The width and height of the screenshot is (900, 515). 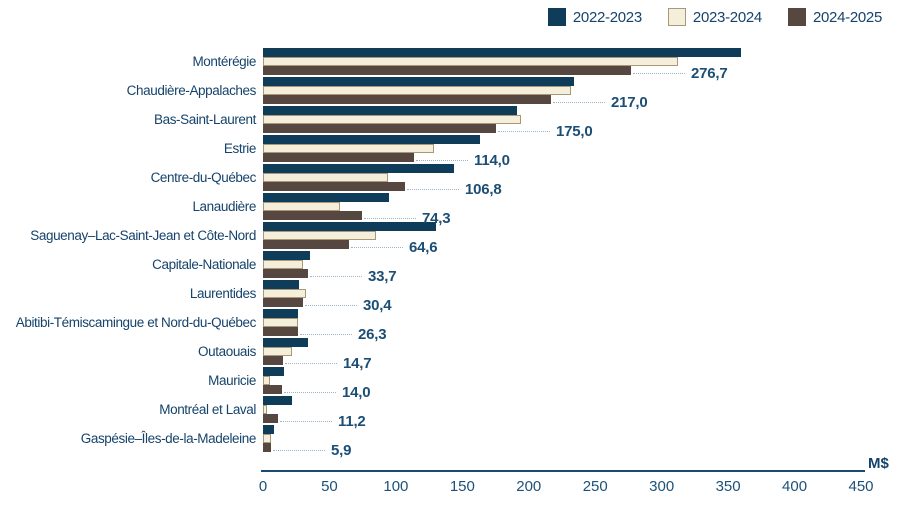 What do you see at coordinates (436, 218) in the screenshot?
I see `value-label: 74,3` at bounding box center [436, 218].